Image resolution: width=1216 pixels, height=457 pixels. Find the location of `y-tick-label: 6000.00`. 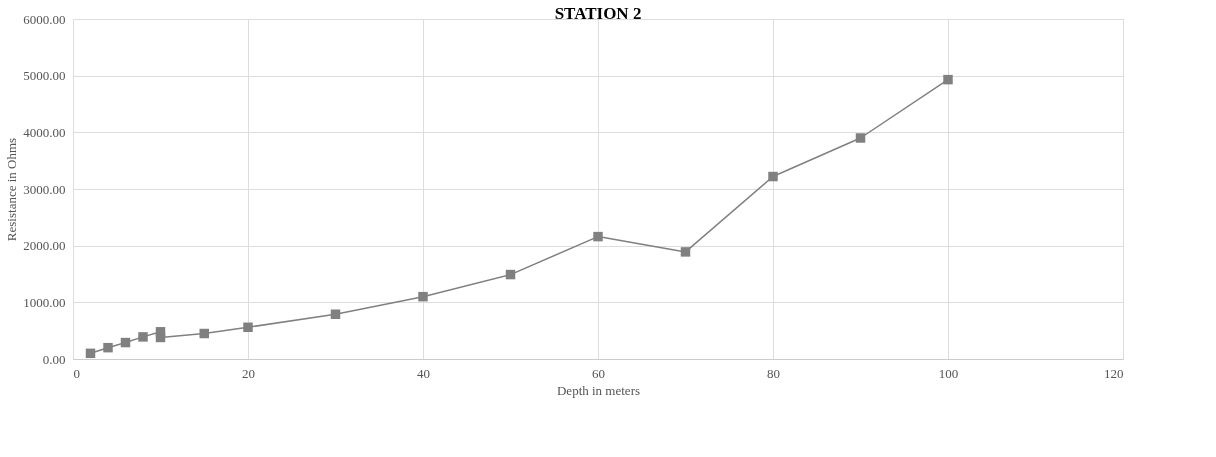

y-tick-label: 6000.00 is located at coordinates (44, 19).